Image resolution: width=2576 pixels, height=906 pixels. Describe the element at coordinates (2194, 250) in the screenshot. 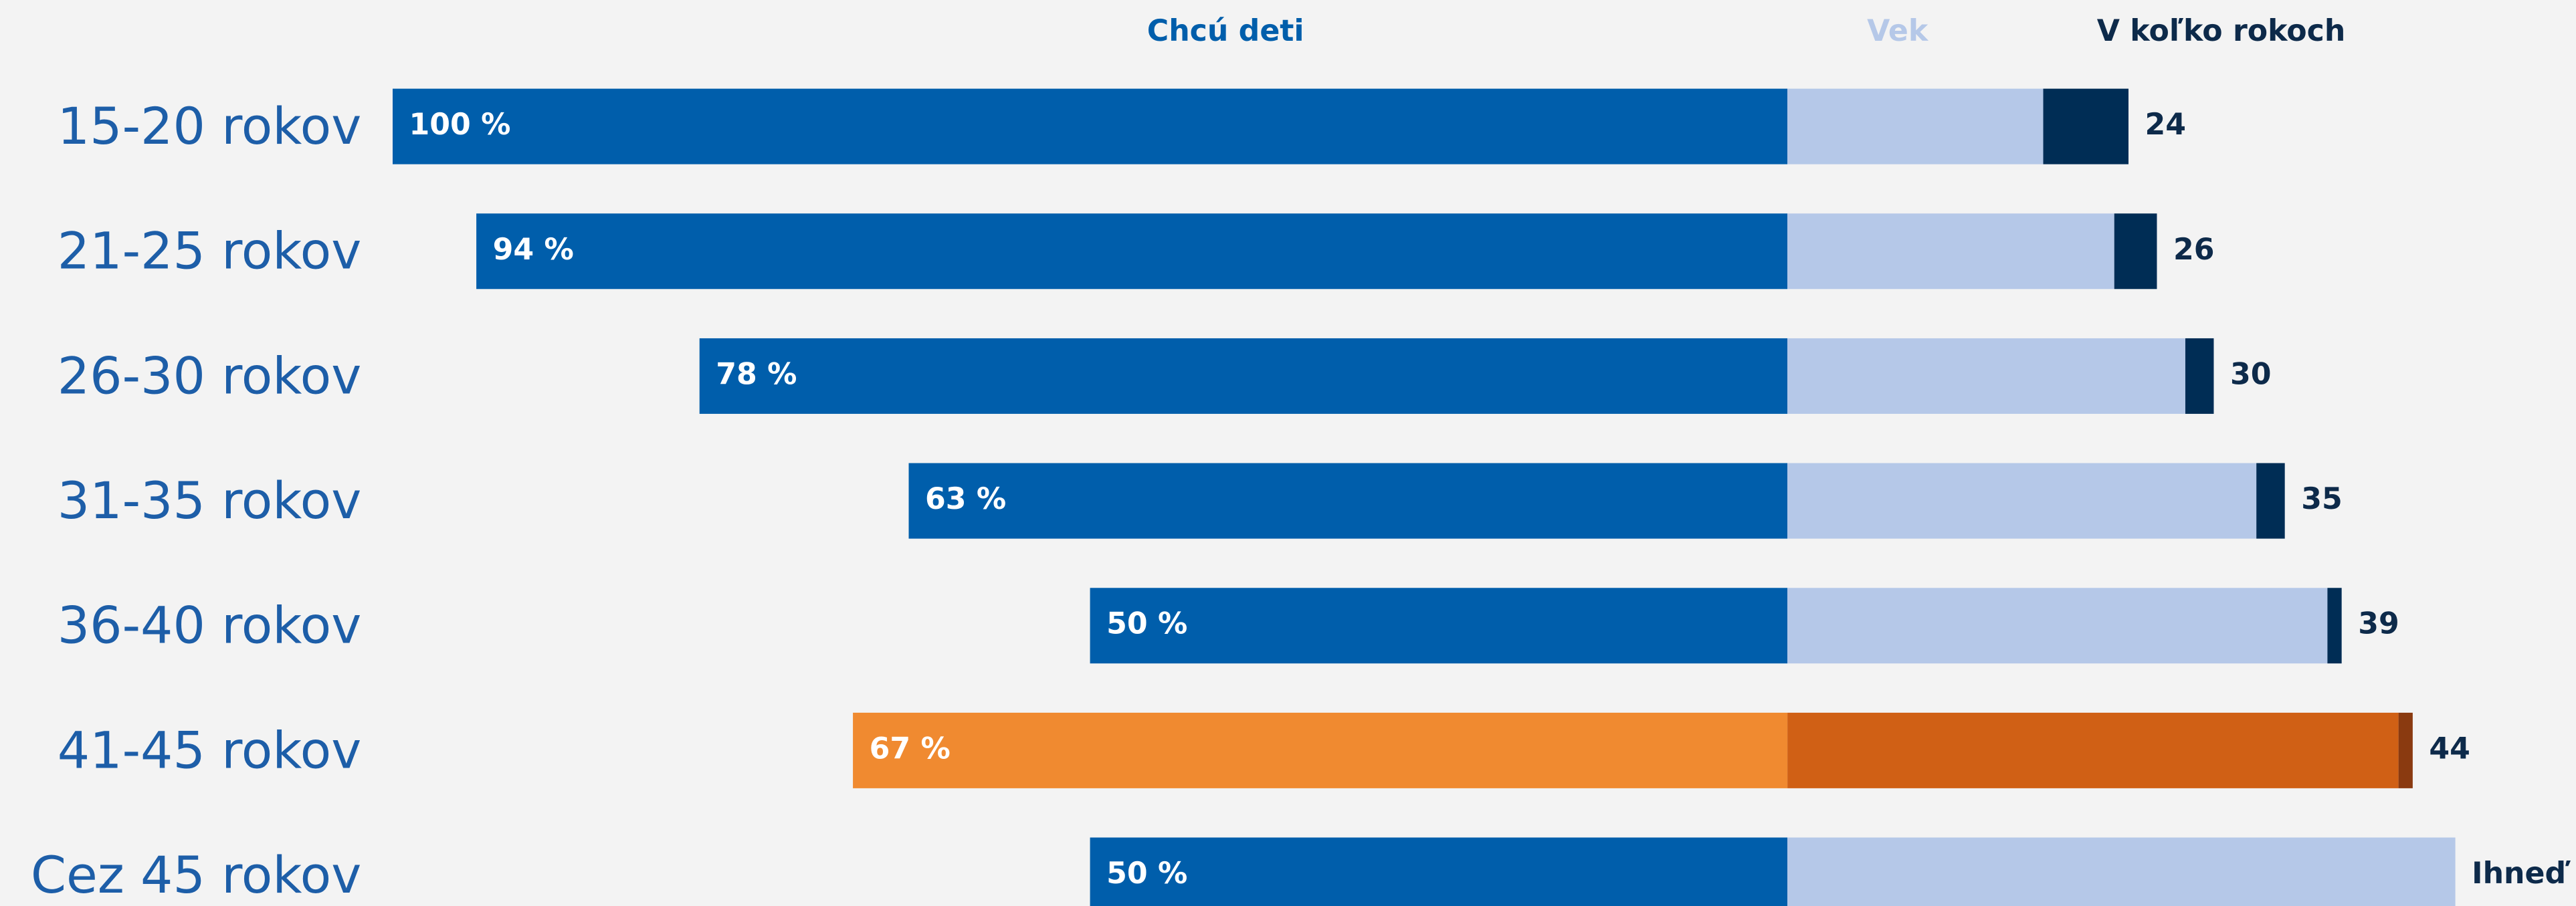

I see `end-label: 26` at that location.